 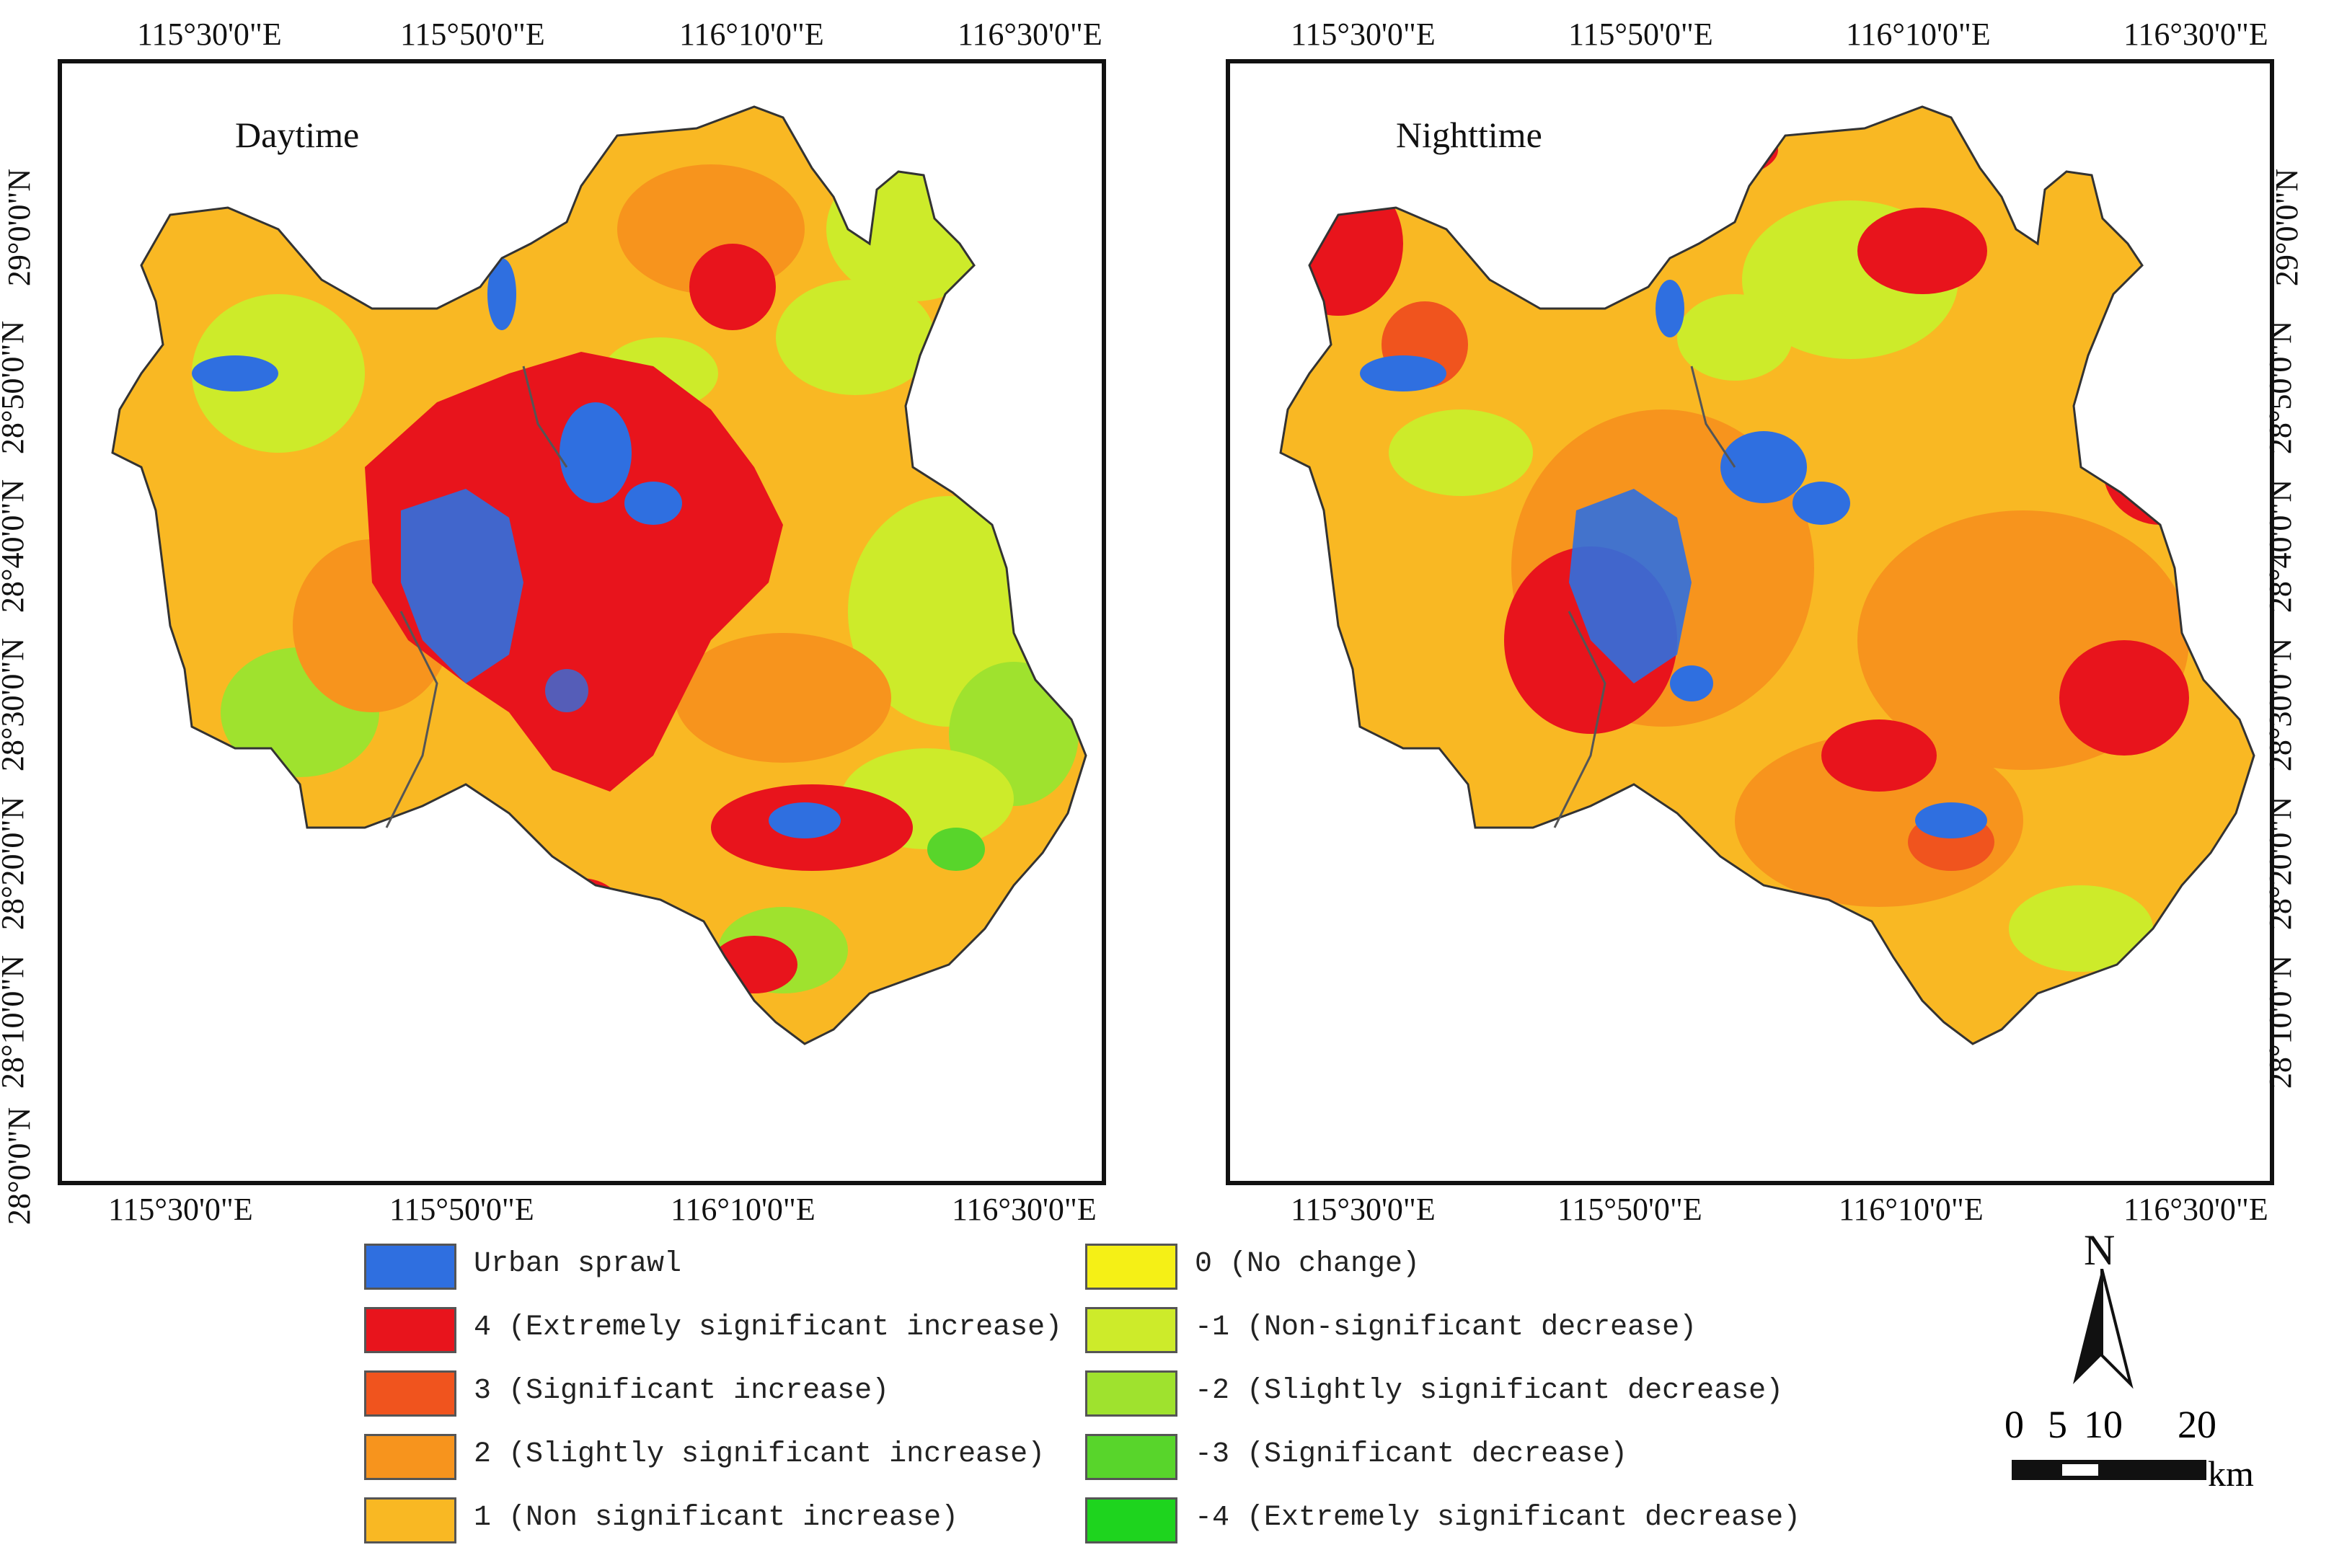 I want to click on scale-tick-label: 0, so click(x=2014, y=1424).